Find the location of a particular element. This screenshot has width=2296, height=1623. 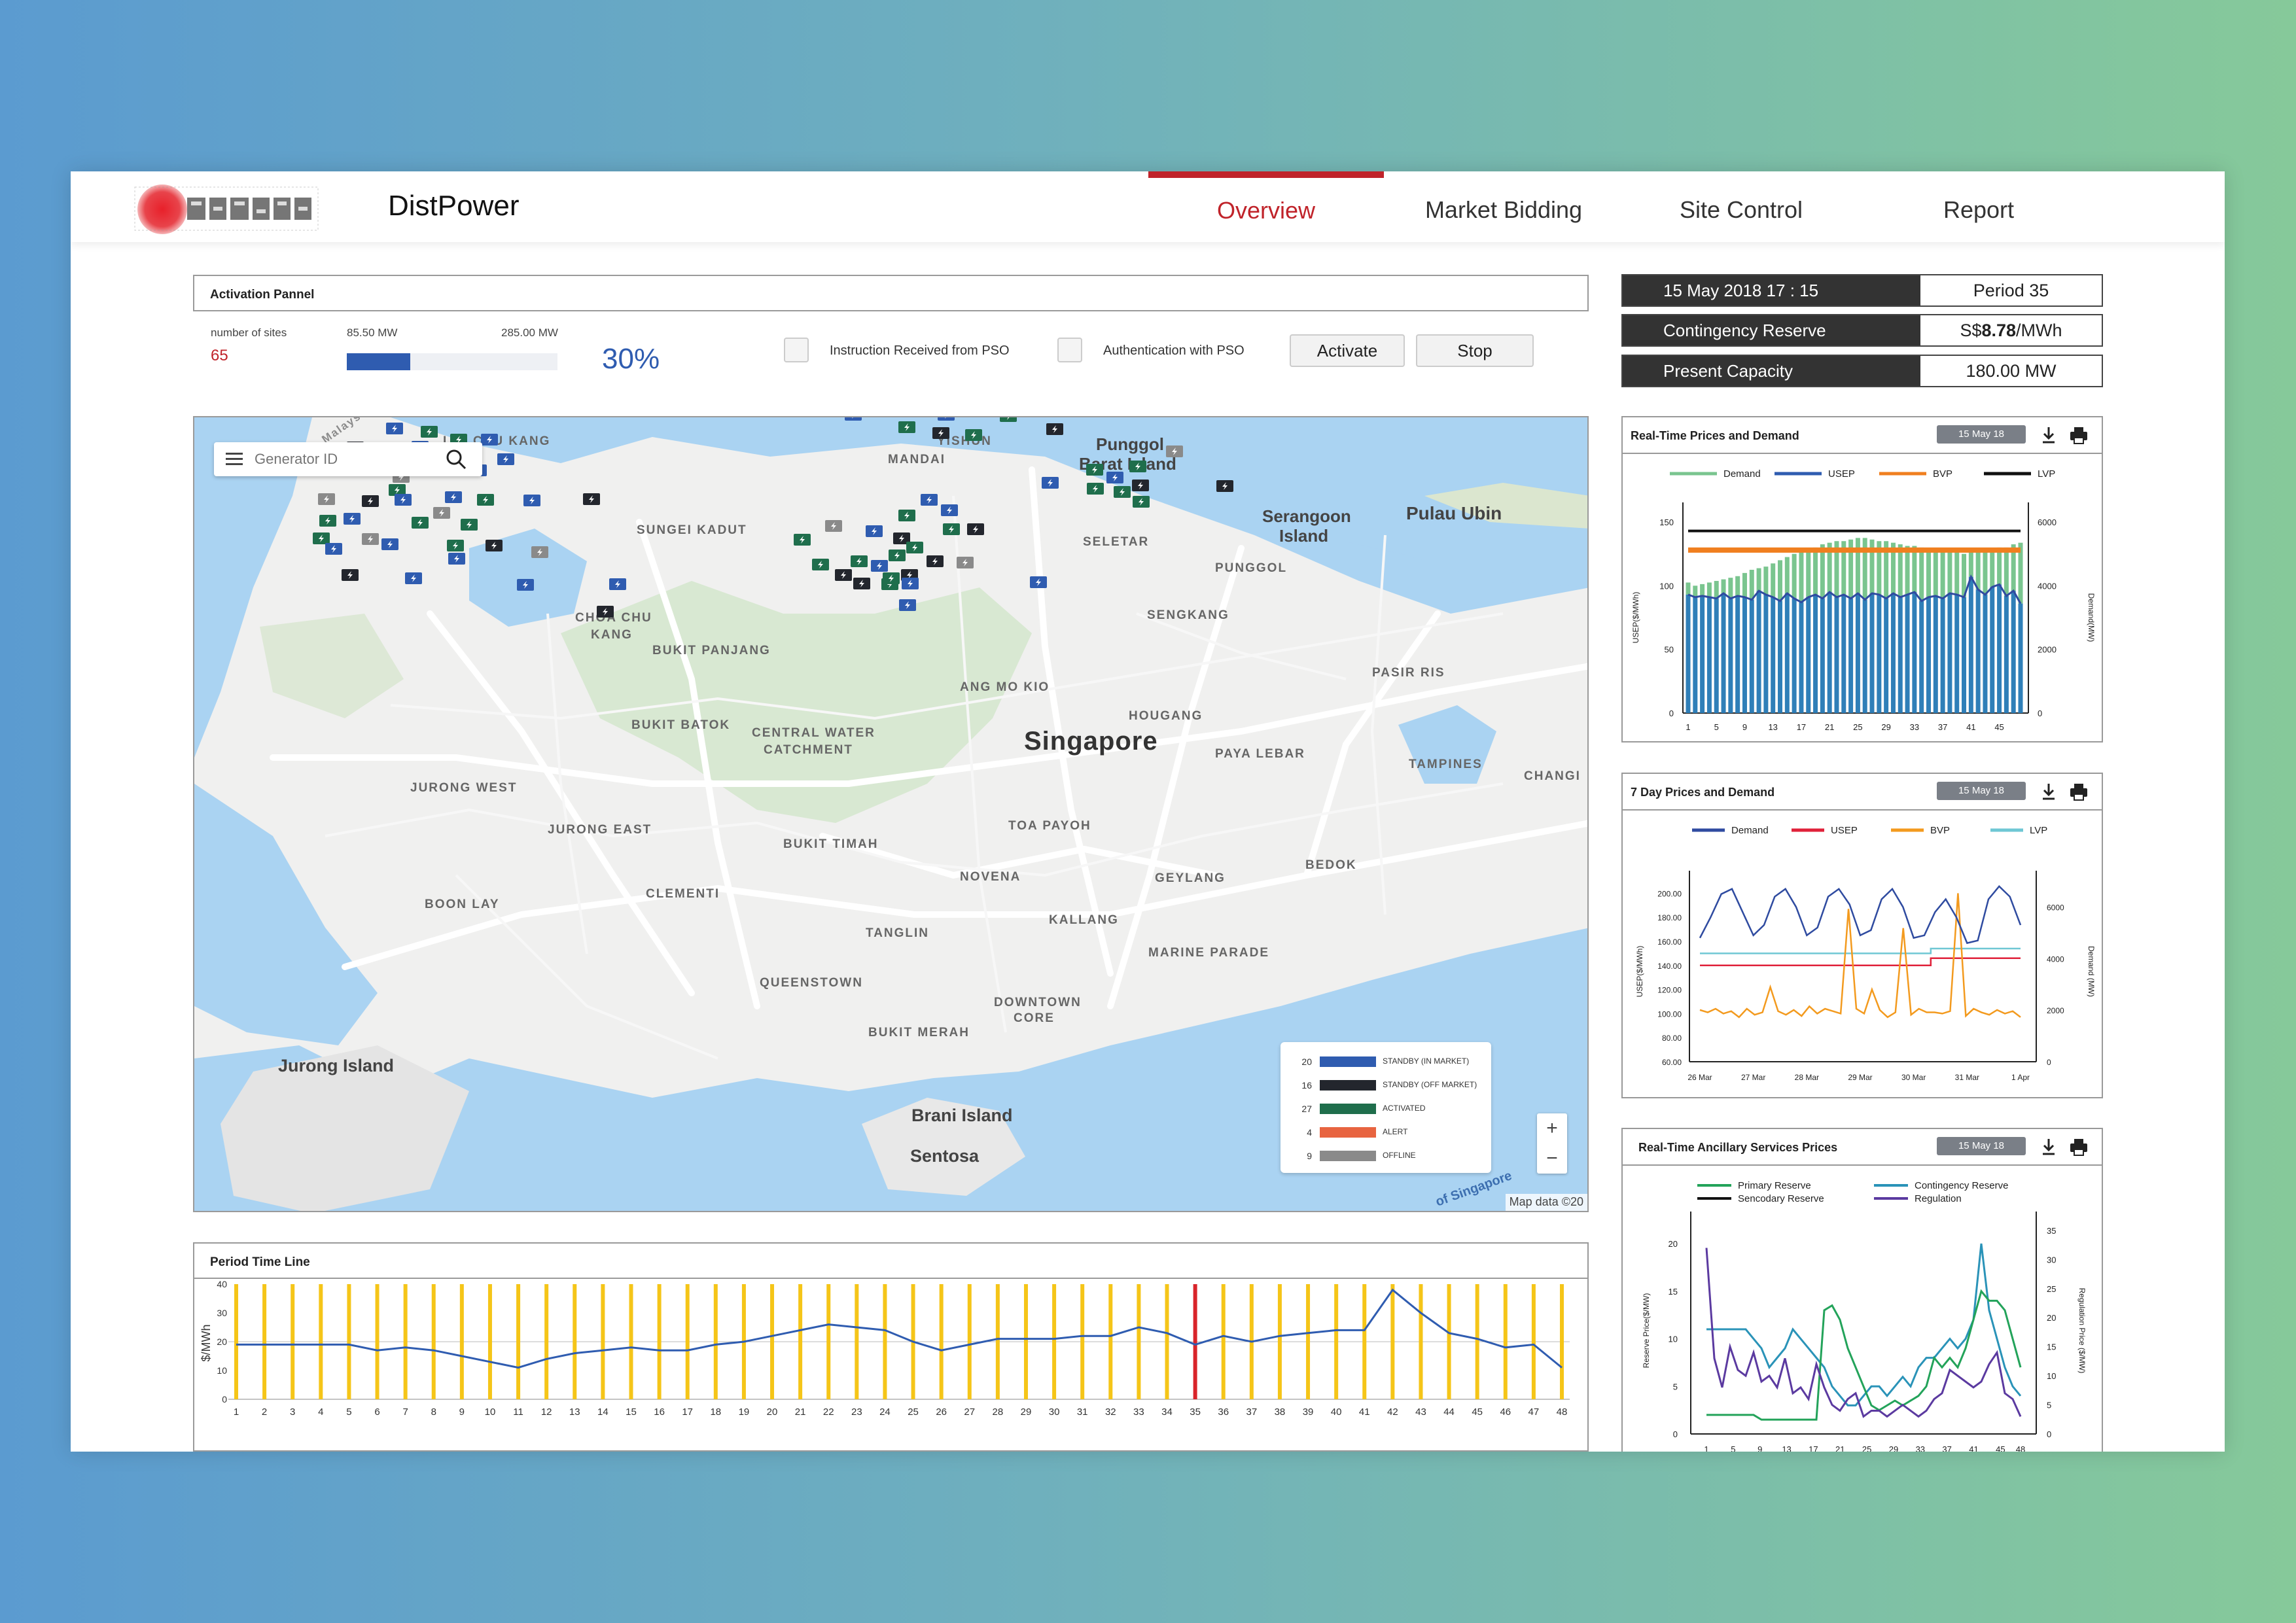

authentication-checkbox is located at coordinates (1069, 350).